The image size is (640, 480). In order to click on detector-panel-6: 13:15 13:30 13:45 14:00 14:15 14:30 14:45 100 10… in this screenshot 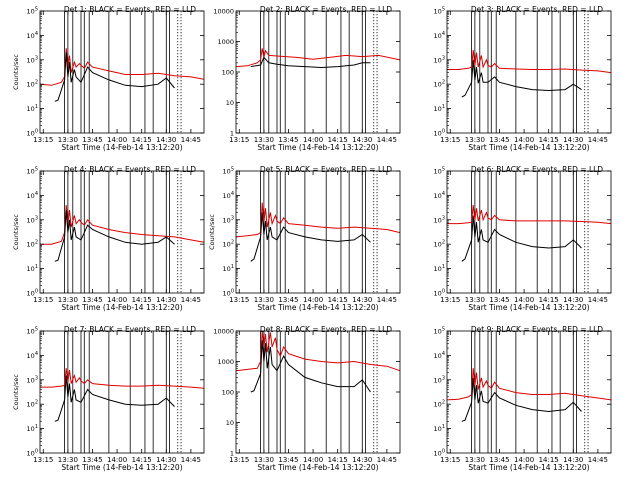, I will do `click(523, 238)`.